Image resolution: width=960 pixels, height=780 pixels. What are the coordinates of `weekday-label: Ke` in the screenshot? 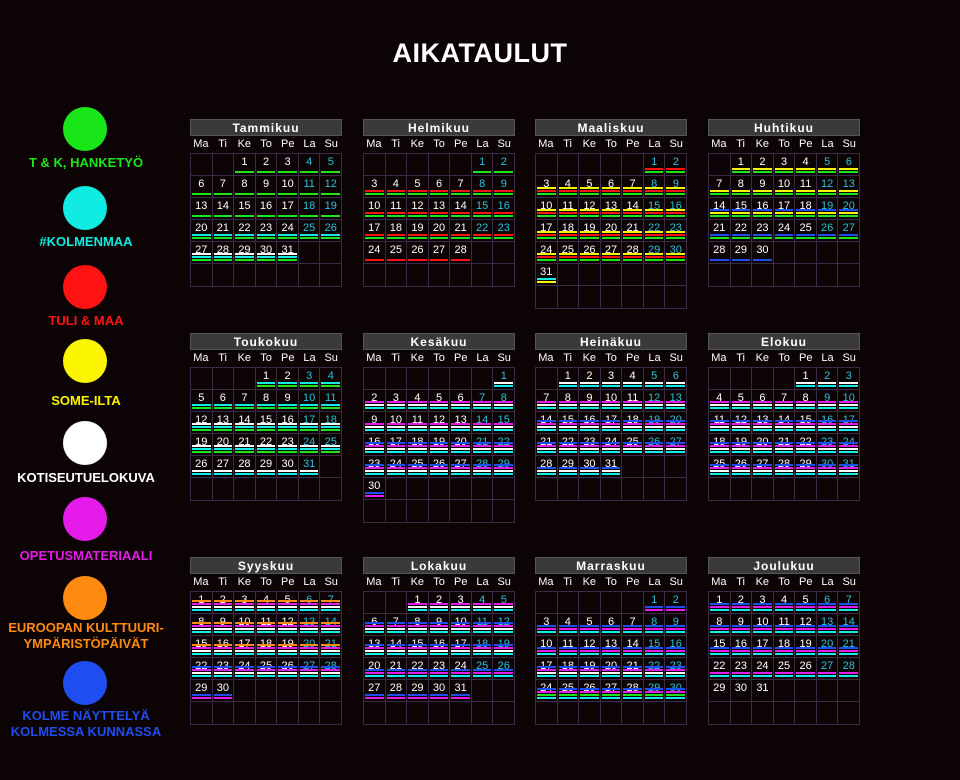 It's located at (589, 358).